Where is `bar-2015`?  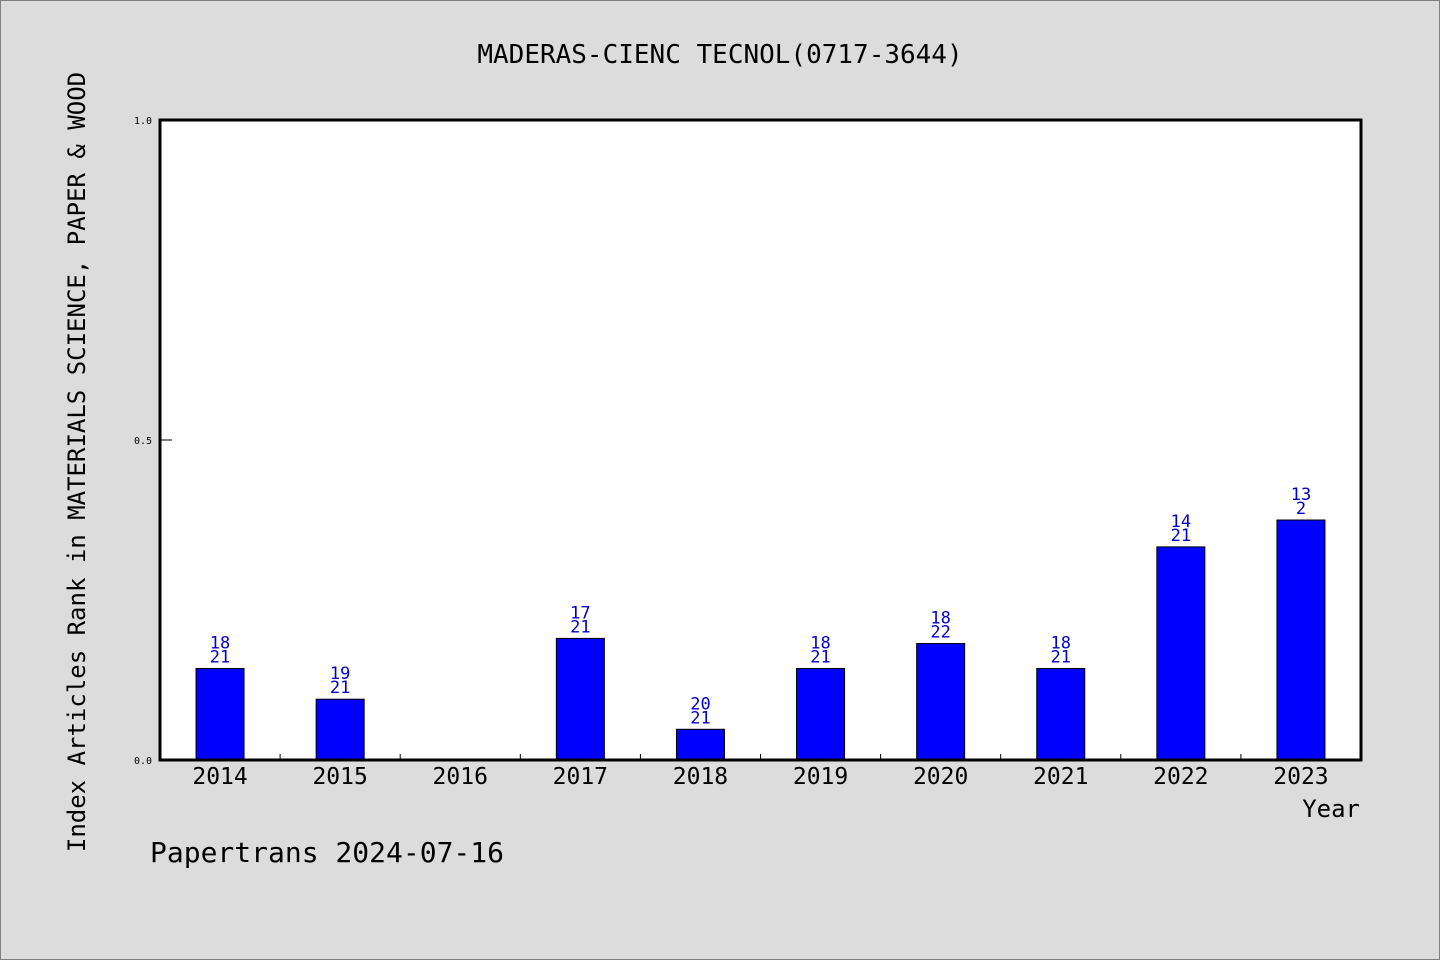 bar-2015 is located at coordinates (340, 729).